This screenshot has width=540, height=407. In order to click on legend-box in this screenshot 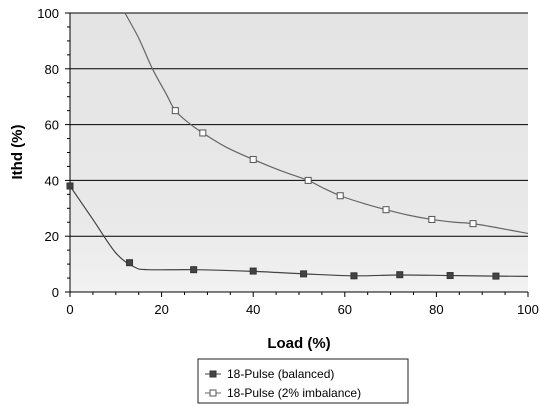, I will do `click(303, 381)`.